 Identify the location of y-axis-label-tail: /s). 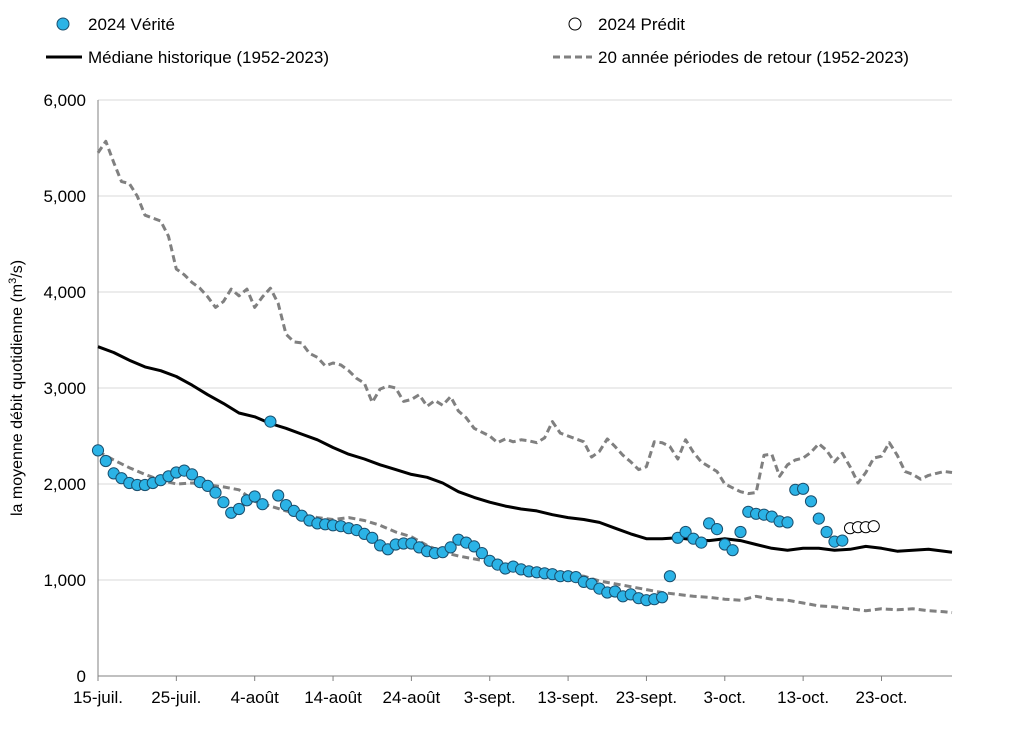
(17, 269).